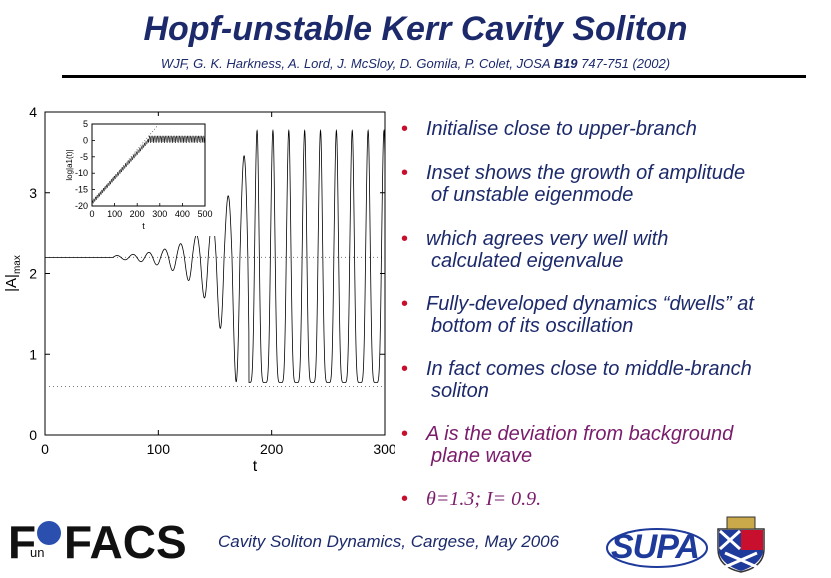 This screenshot has height=578, width=831. Describe the element at coordinates (69, 164) in the screenshot. I see `inset-y-axis-label: log|a1(t)|` at that location.